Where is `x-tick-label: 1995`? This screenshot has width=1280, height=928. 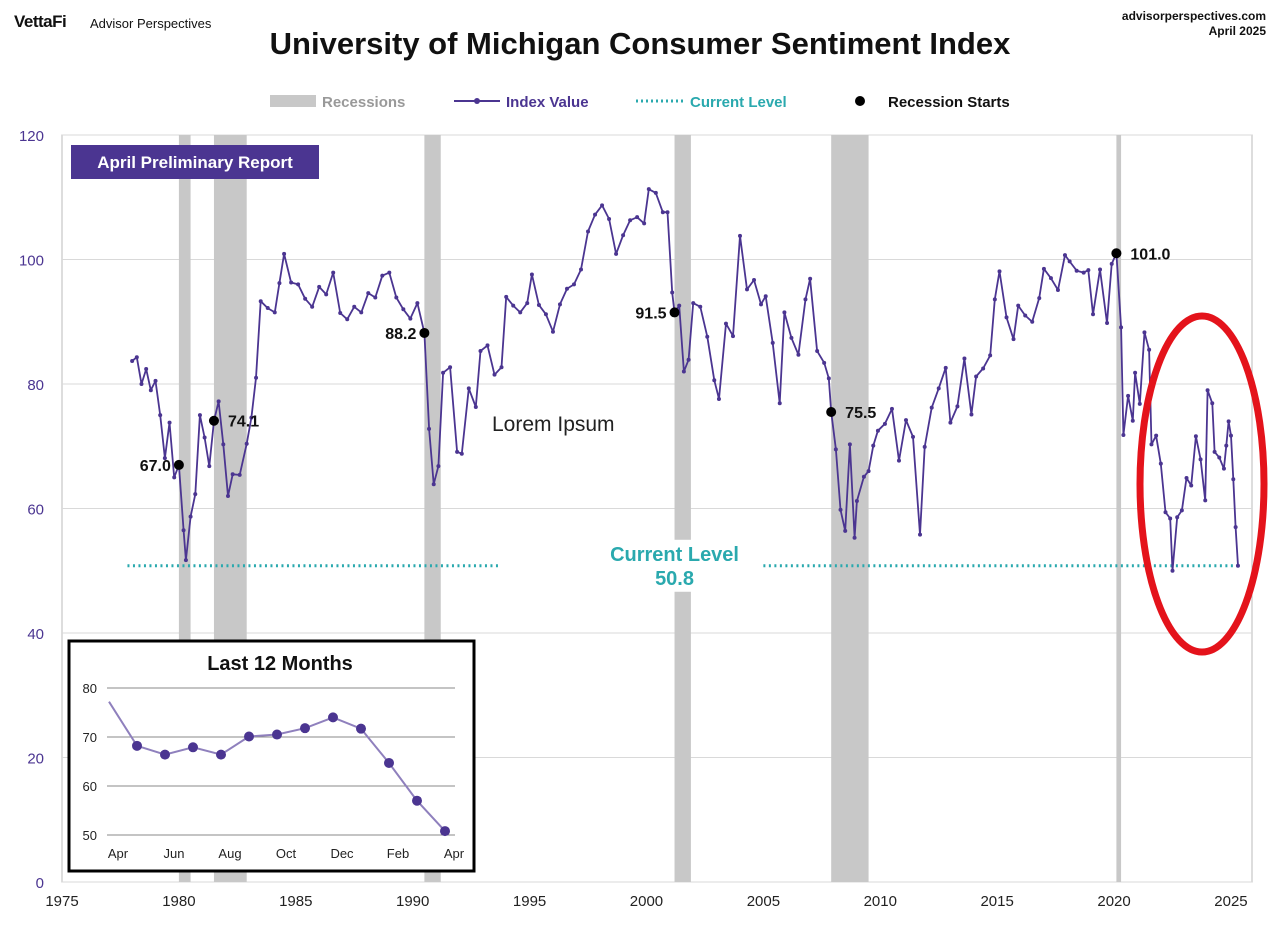 x-tick-label: 1995 is located at coordinates (529, 901).